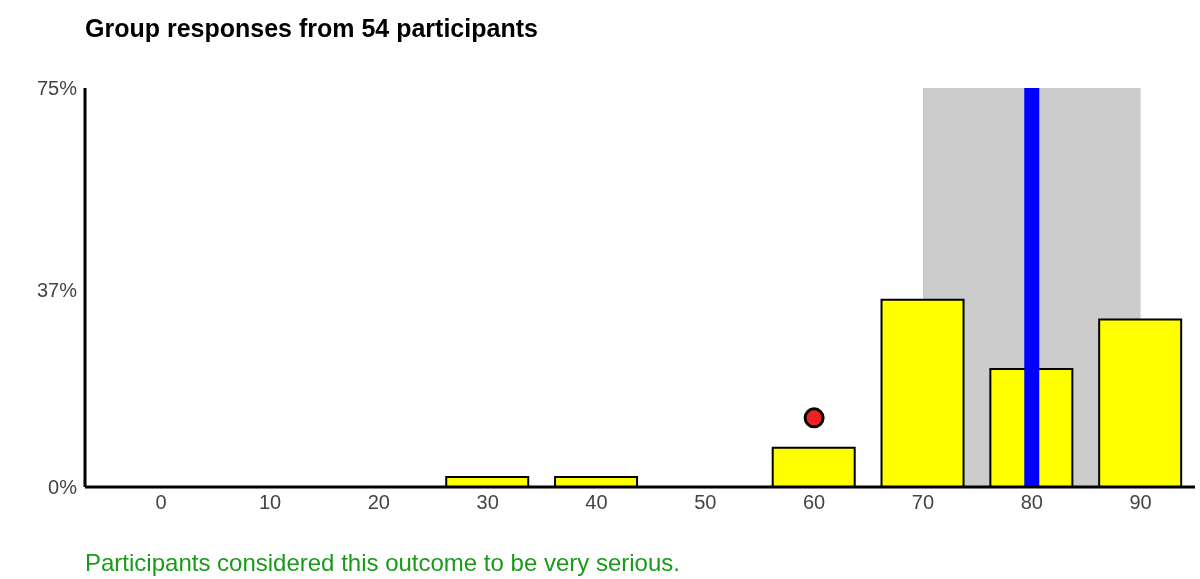 The height and width of the screenshot is (579, 1200). Describe the element at coordinates (270, 502) in the screenshot. I see `x-tick-label: 10` at that location.